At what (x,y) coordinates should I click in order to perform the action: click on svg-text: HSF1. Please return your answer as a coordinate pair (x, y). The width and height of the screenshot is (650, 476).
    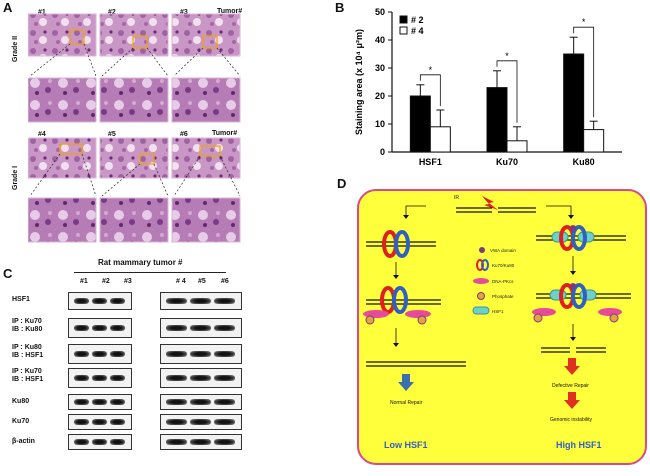
    Looking at the image, I should click on (498, 311).